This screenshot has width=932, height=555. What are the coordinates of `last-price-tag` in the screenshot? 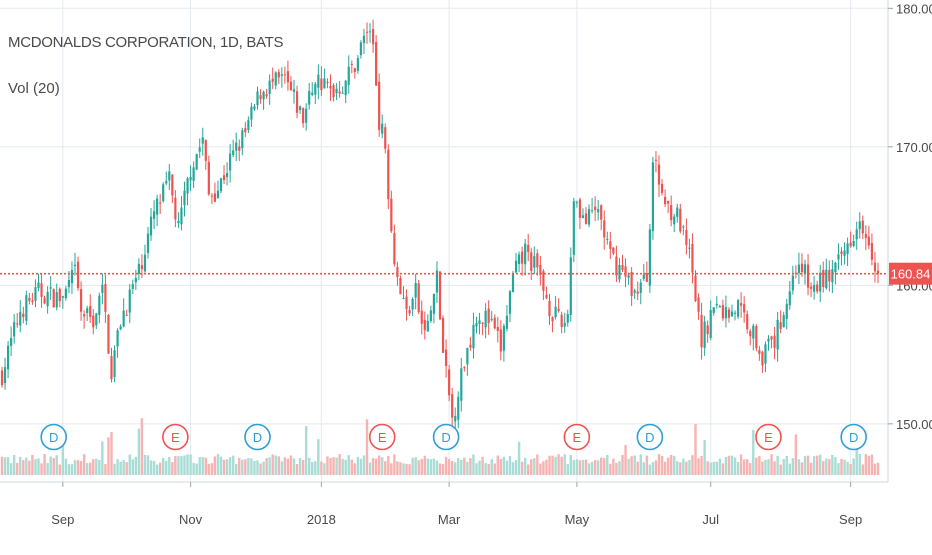 It's located at (910, 273).